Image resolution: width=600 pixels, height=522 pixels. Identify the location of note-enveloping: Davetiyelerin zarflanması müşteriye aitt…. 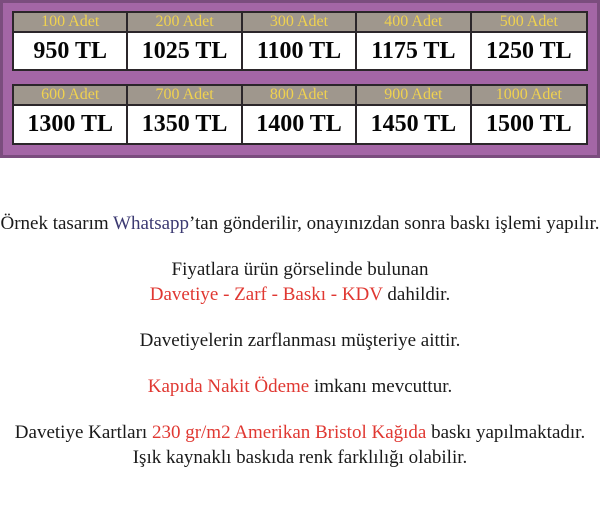
(300, 340).